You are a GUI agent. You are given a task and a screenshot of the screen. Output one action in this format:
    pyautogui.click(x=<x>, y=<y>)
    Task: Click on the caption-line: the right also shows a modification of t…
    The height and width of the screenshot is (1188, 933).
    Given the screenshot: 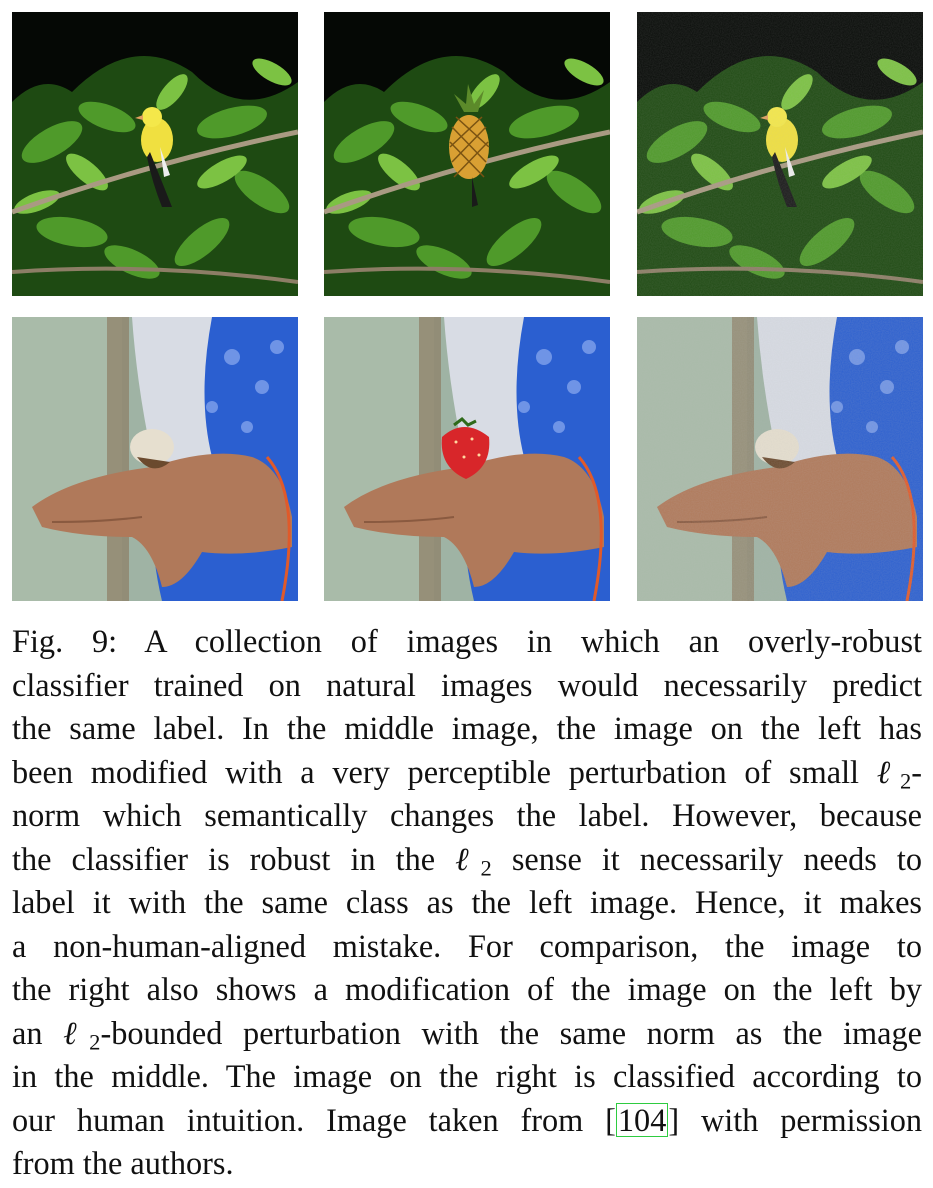 What is the action you would take?
    pyautogui.click(x=467, y=989)
    